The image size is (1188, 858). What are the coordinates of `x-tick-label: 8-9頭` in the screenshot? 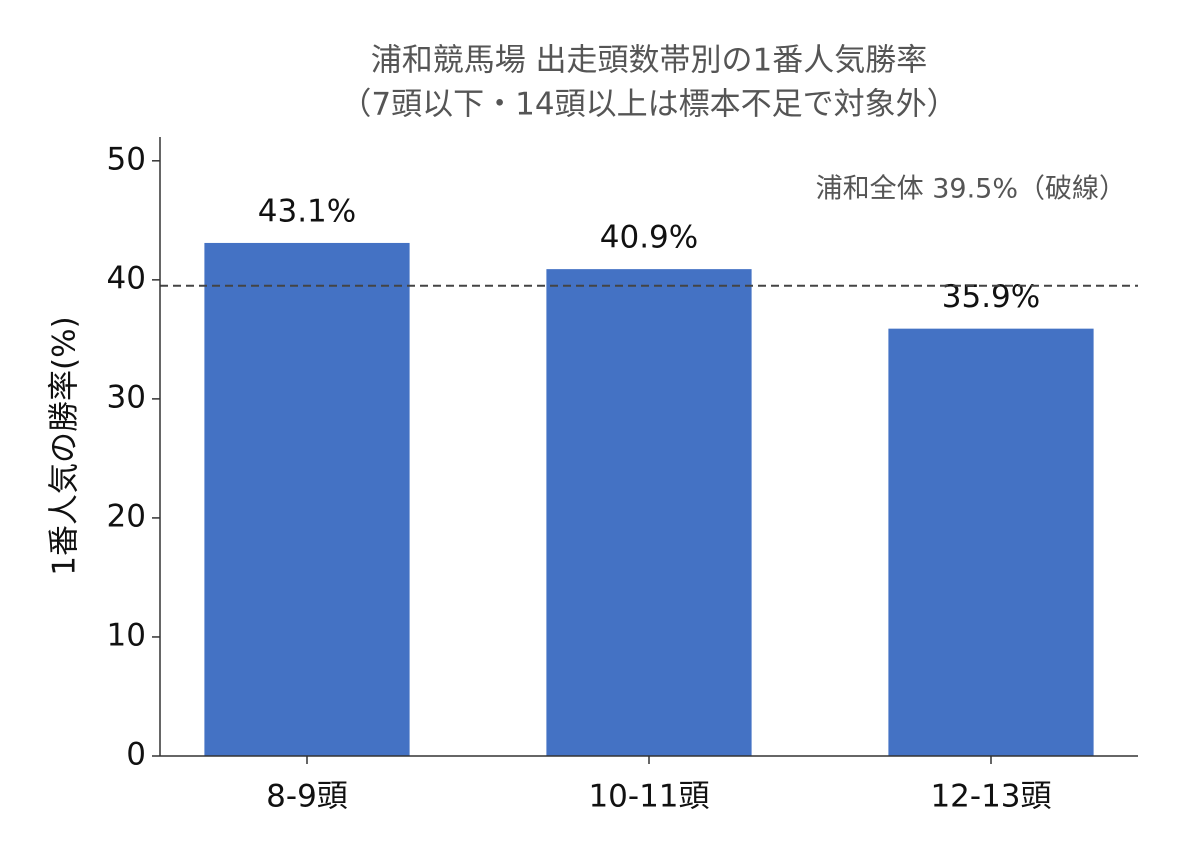 It's located at (307, 797).